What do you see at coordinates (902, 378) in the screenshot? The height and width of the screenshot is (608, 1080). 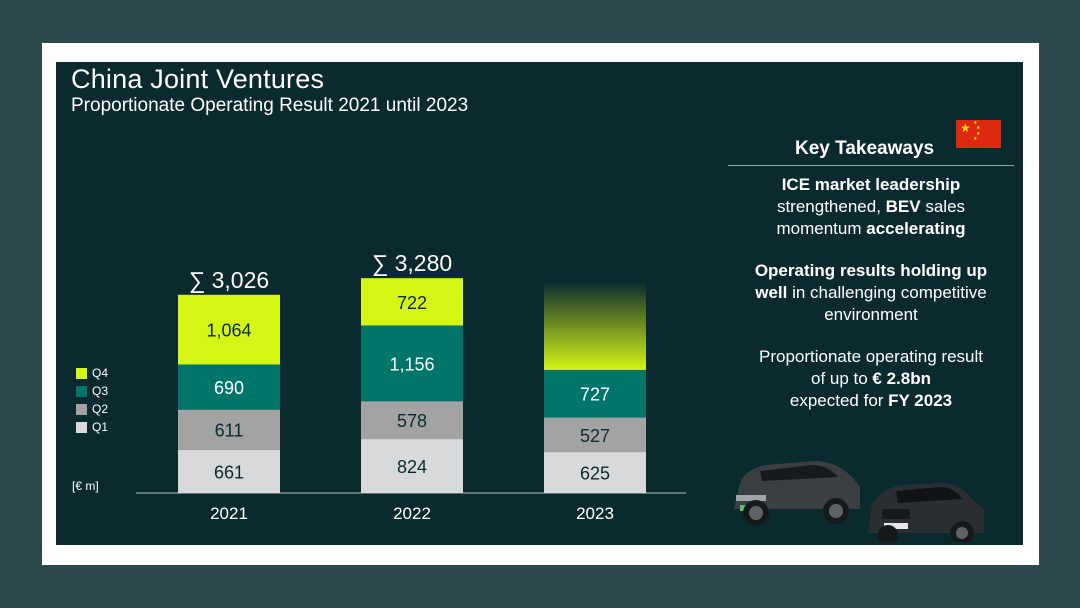 I see `takeaway-text: € 2.8bn` at bounding box center [902, 378].